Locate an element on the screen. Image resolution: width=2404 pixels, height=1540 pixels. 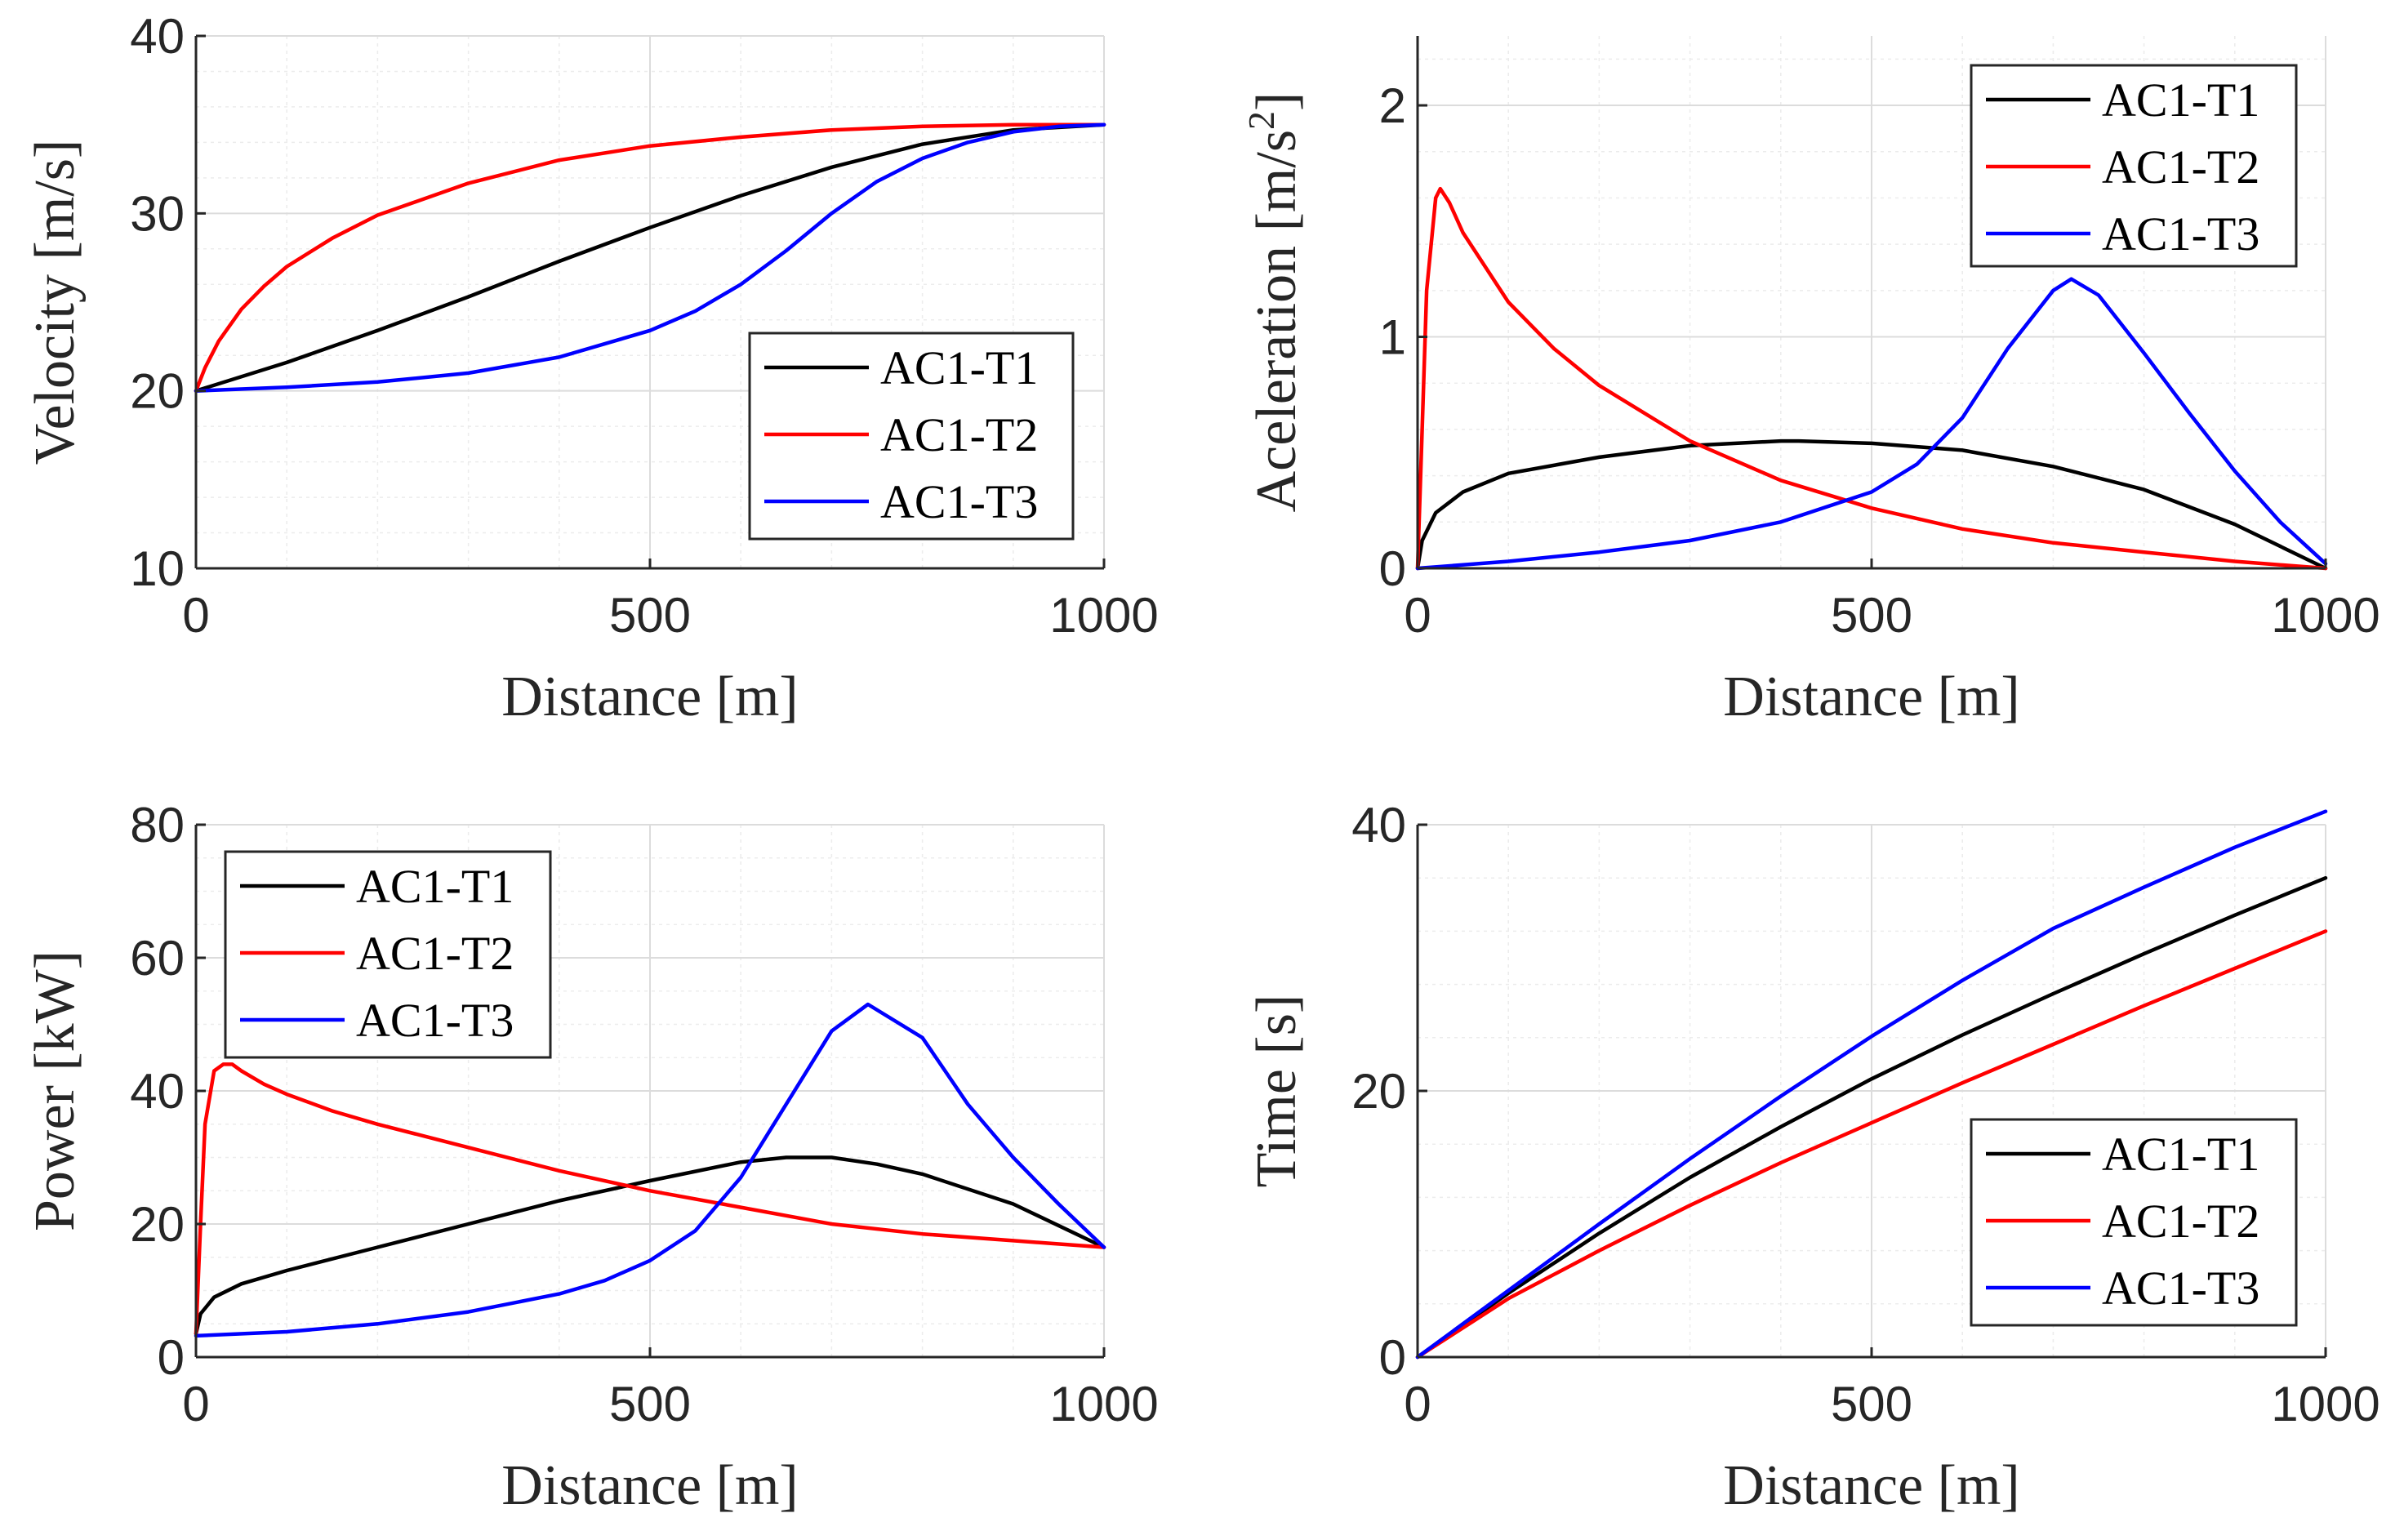
y-axis-label-text: Aceleration [m/s is located at coordinates (1276, 321).